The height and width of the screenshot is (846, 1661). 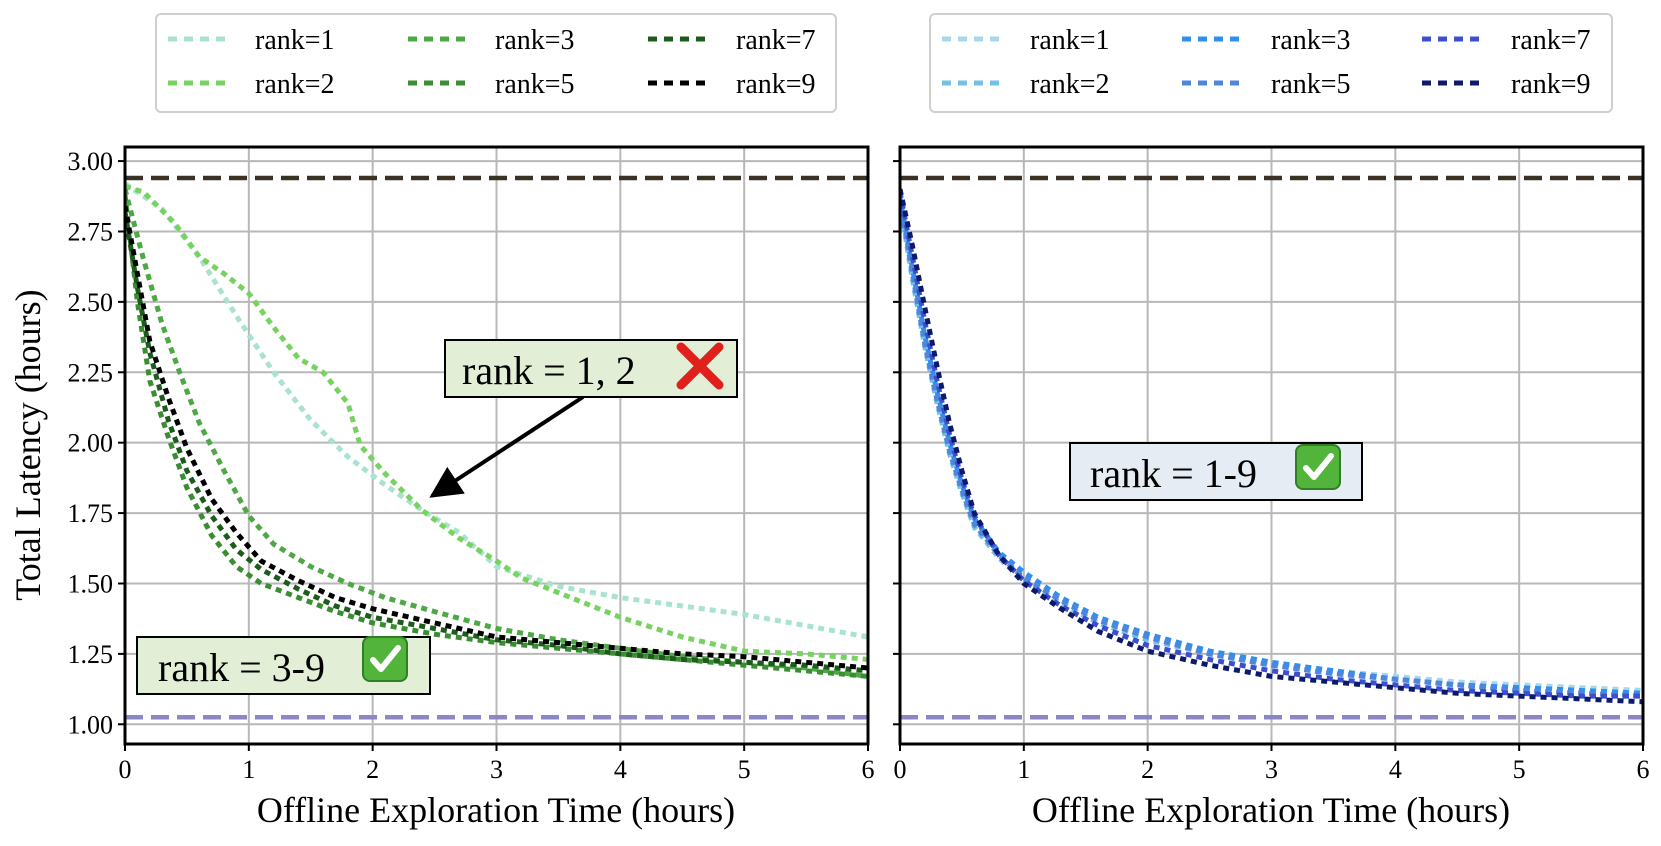 What do you see at coordinates (91, 724) in the screenshot?
I see `y-tick-label: 1.00` at bounding box center [91, 724].